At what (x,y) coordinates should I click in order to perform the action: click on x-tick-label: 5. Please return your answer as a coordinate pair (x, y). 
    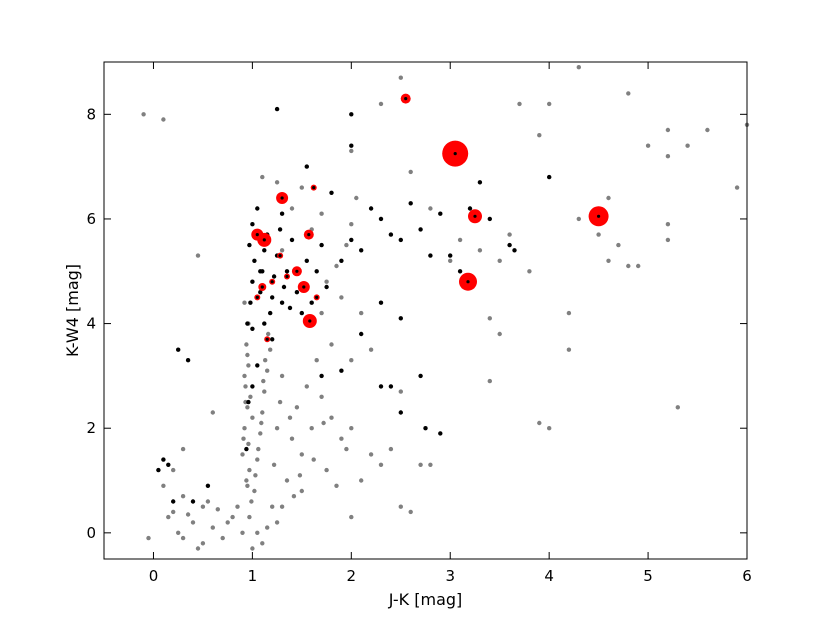
    Looking at the image, I should click on (648, 576).